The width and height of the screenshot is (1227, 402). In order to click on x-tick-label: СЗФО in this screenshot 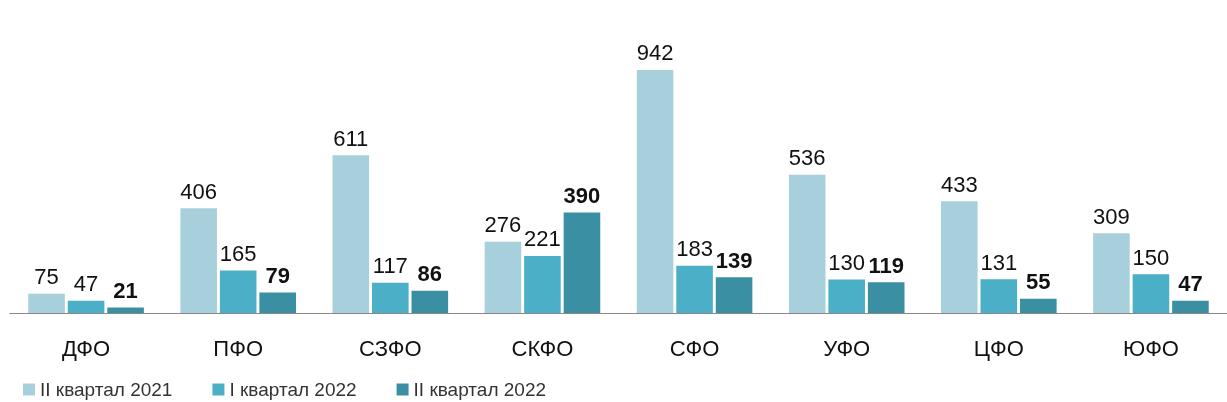, I will do `click(390, 348)`.